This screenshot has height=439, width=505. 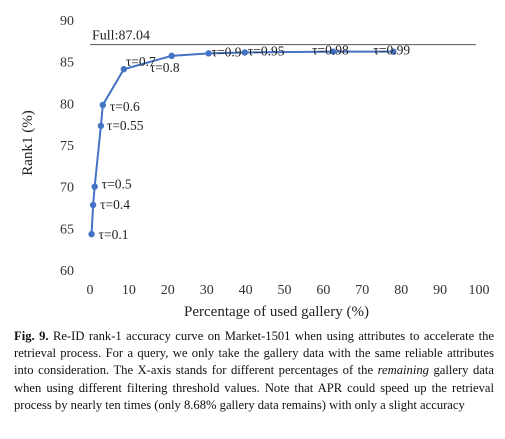 I want to click on point-label: τ=0.95, so click(x=266, y=51).